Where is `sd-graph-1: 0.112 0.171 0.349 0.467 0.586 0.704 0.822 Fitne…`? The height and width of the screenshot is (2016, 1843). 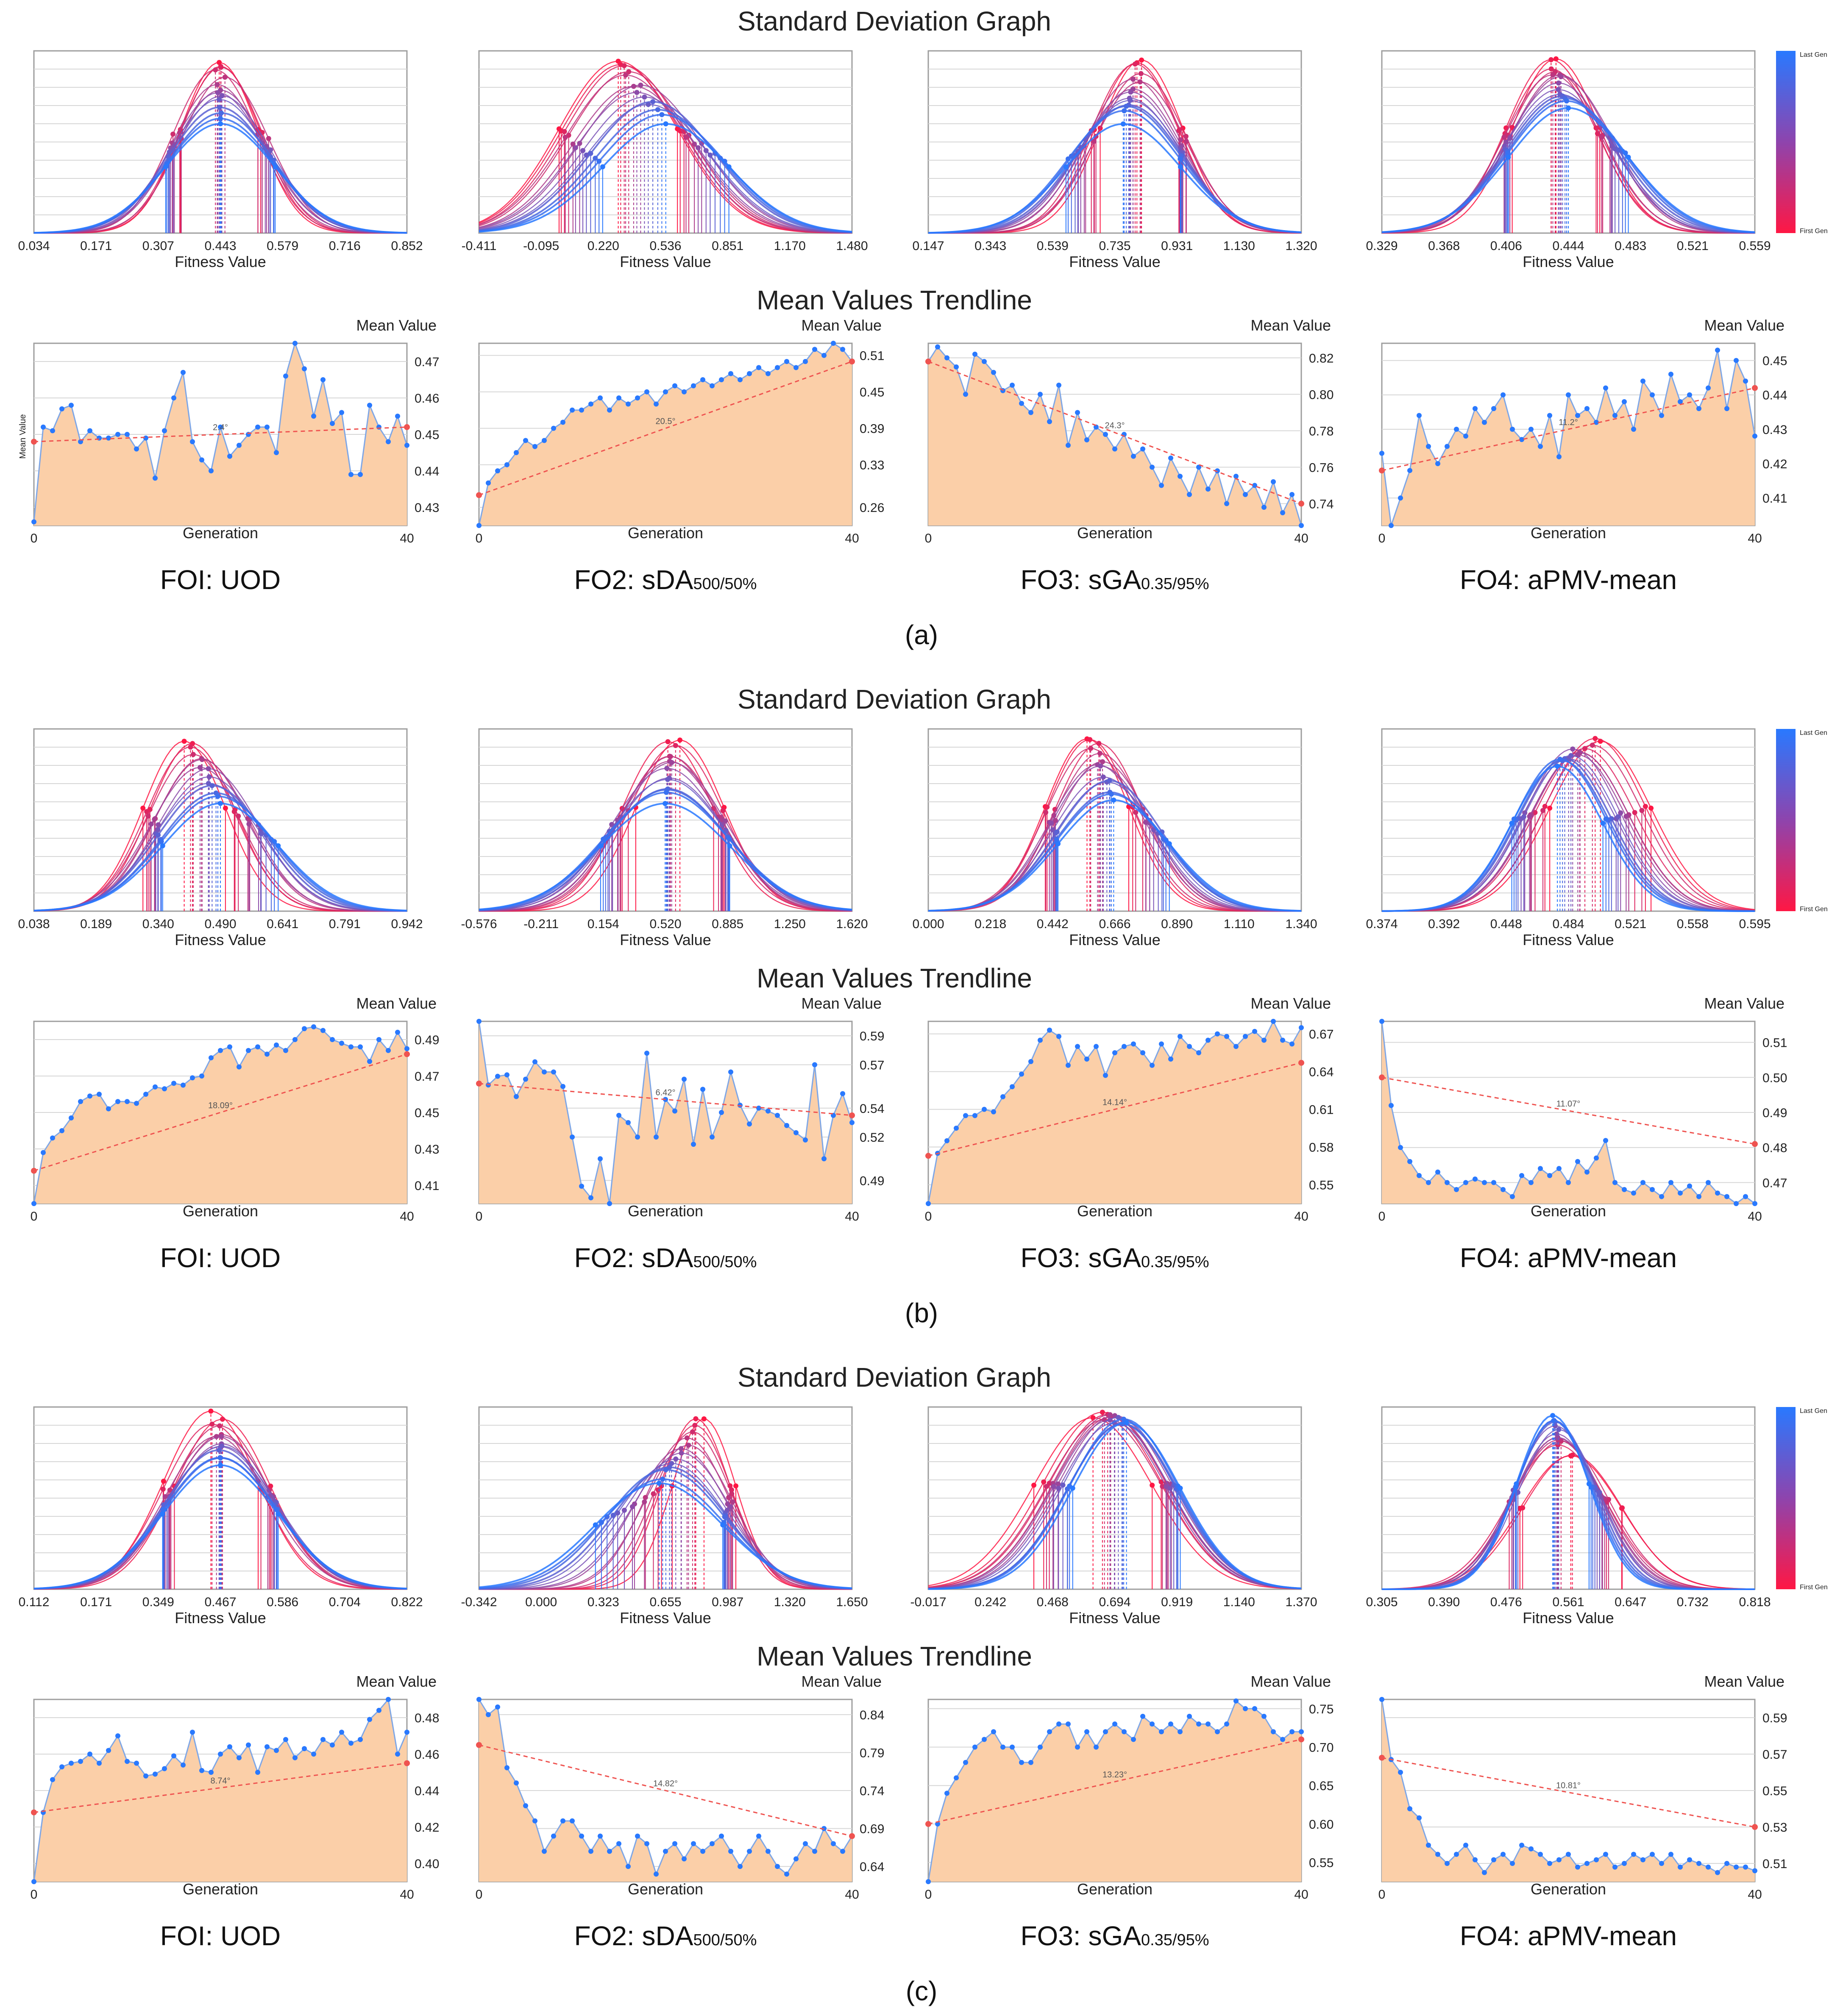 sd-graph-1: 0.112 0.171 0.349 0.467 0.586 0.704 0.822 Fitne… is located at coordinates (221, 1516).